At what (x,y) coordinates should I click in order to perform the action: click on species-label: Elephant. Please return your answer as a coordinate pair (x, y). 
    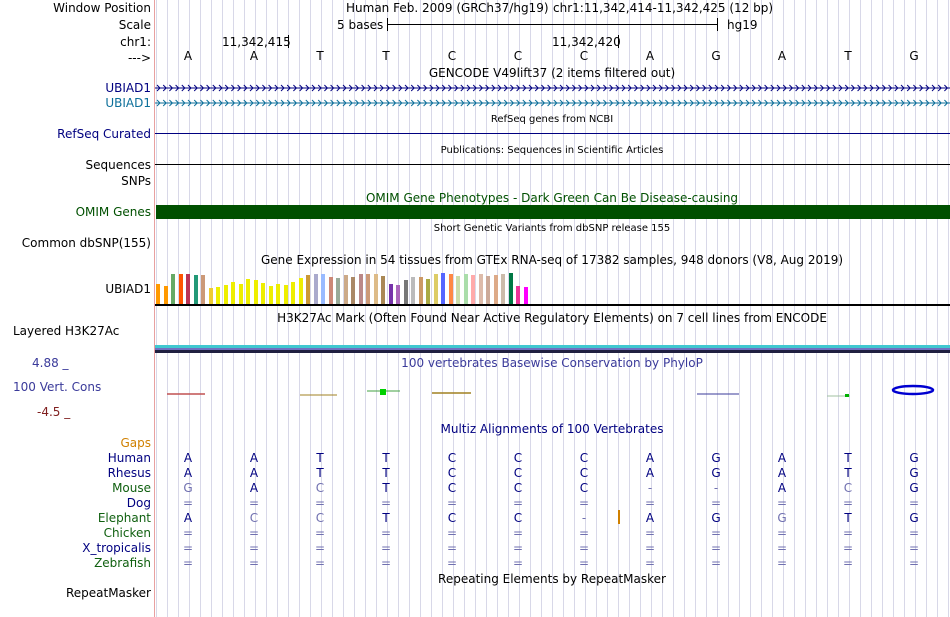
    Looking at the image, I should click on (124, 518).